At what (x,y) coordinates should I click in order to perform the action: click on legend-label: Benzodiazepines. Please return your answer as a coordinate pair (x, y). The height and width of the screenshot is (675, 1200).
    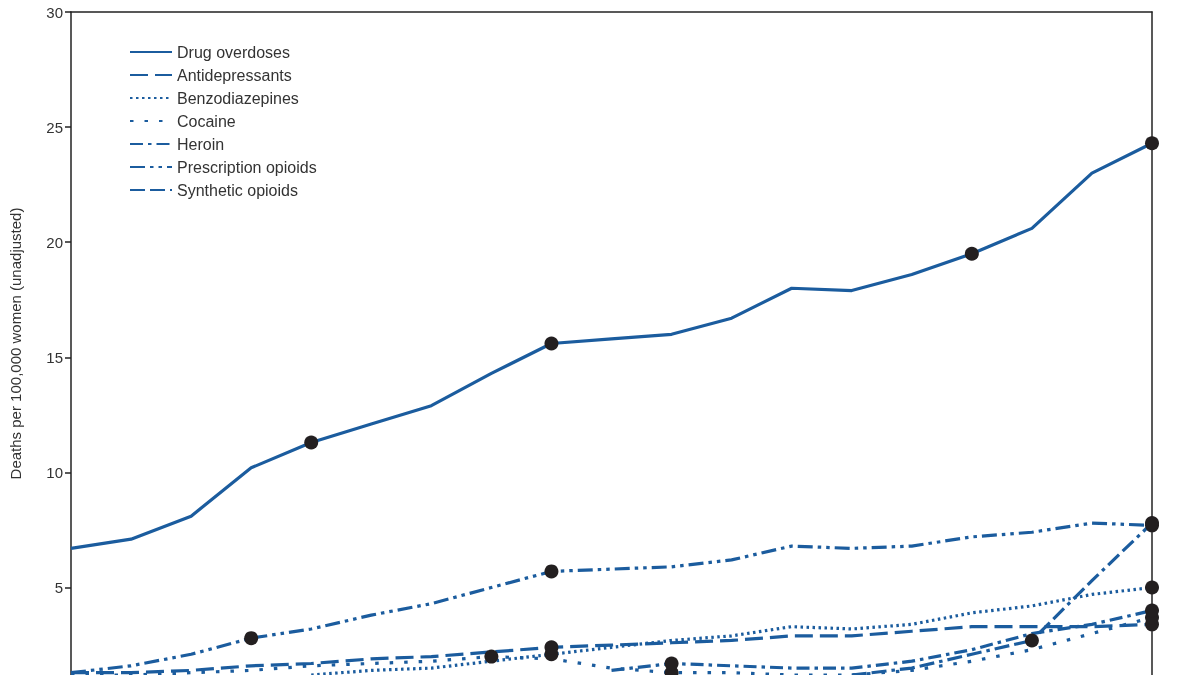
    Looking at the image, I should click on (238, 98).